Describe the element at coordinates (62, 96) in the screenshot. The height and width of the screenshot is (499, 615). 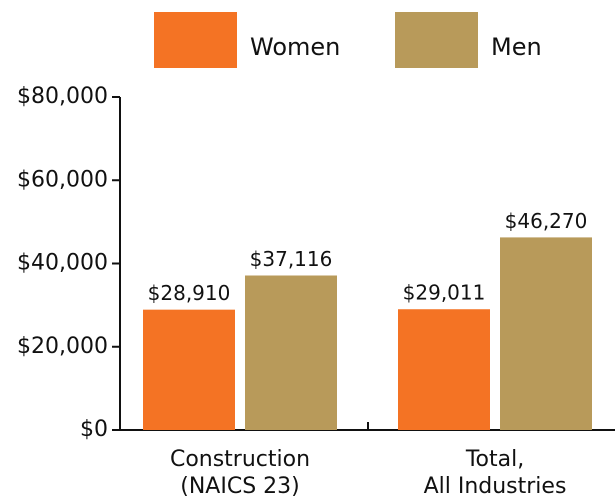
I see `y-tick-label: $80,000` at that location.